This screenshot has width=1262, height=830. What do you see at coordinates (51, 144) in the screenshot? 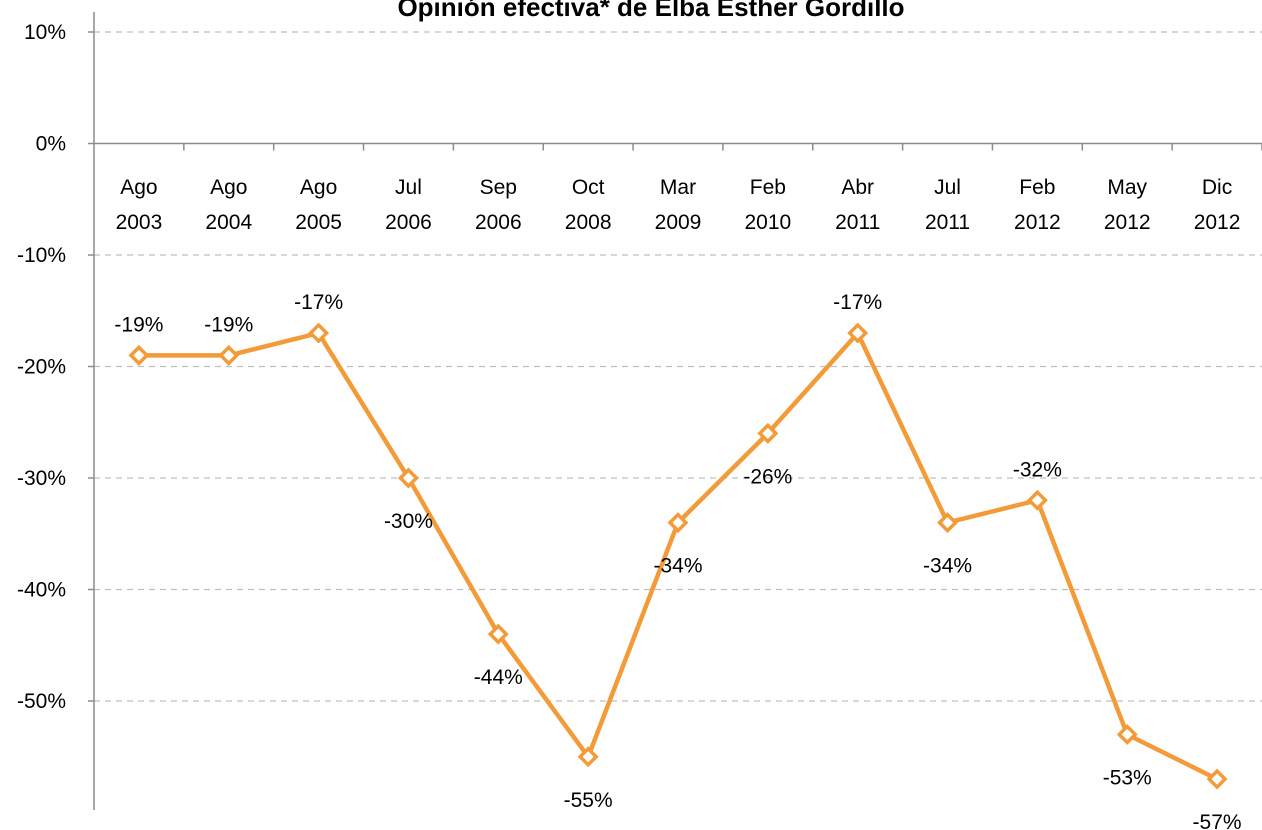
I see `y-tick-label: 0%` at bounding box center [51, 144].